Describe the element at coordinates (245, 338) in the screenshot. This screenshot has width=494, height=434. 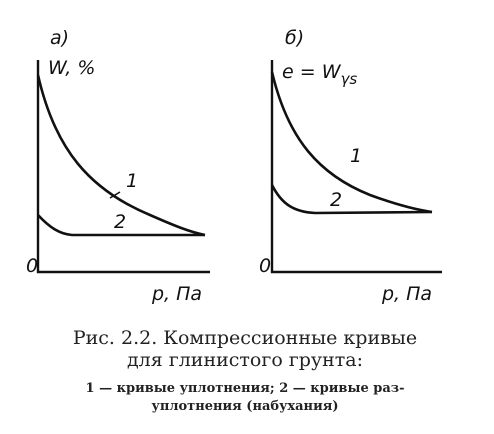
I see `caption-line: Рис. 2.2. Компрессионные кривые` at that location.